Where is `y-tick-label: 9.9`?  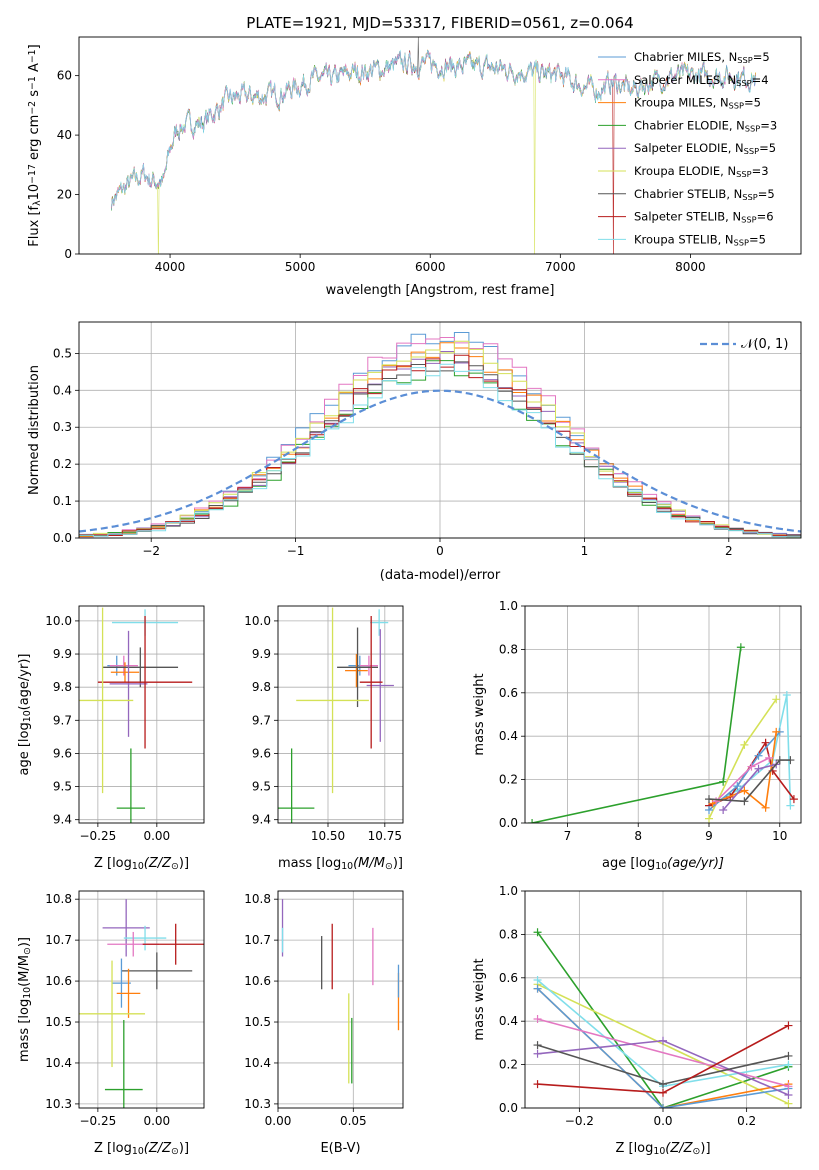 y-tick-label: 9.9 is located at coordinates (261, 654).